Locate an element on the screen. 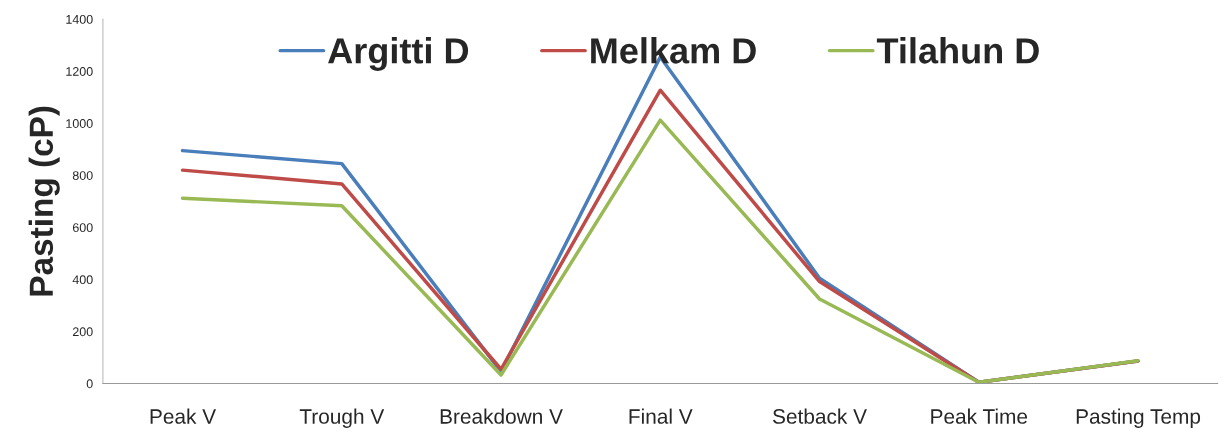 The width and height of the screenshot is (1225, 446). legend-label: Argitti D is located at coordinates (398, 54).